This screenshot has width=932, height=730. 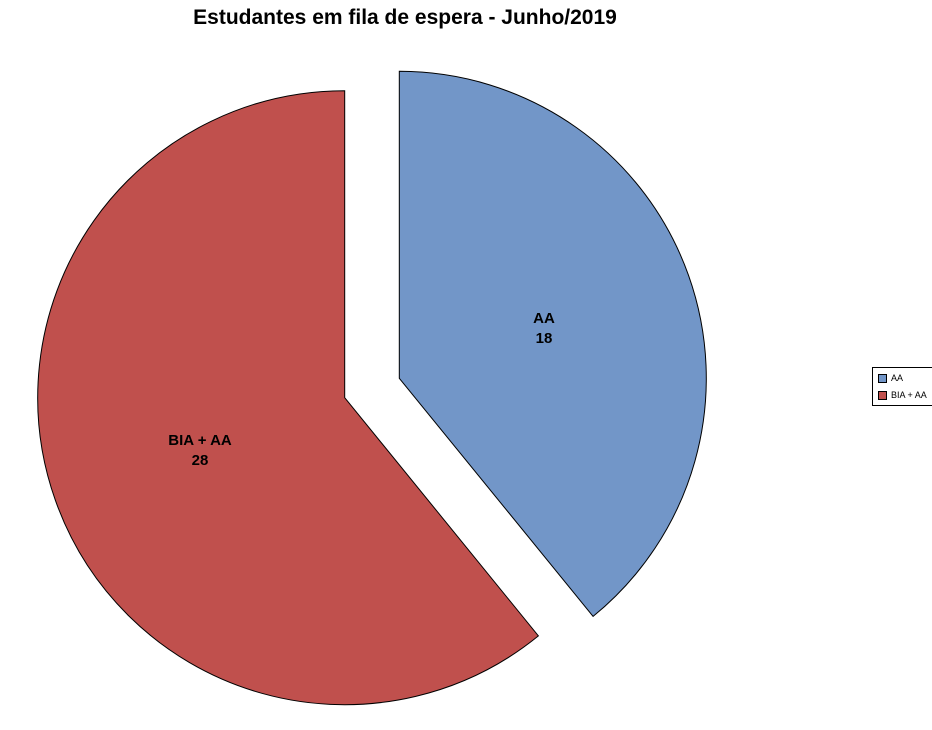 I want to click on legend: AA BIA + AA, so click(x=902, y=386).